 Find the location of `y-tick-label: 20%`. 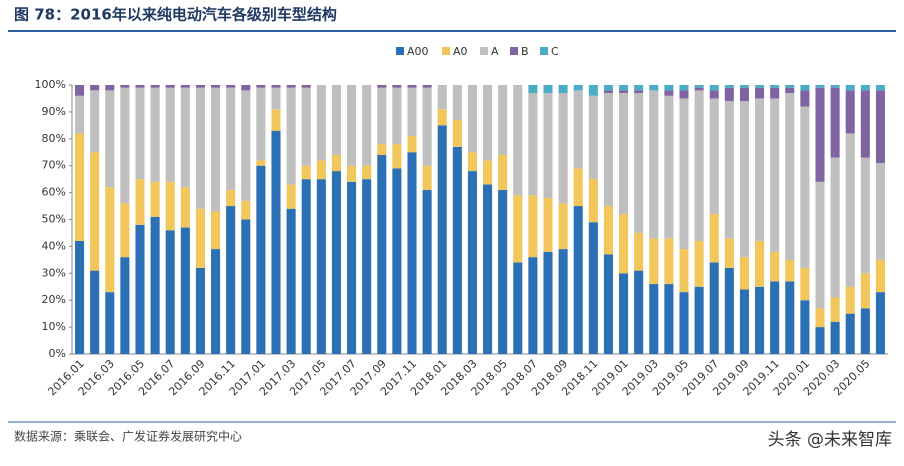

y-tick-label: 20% is located at coordinates (54, 299).